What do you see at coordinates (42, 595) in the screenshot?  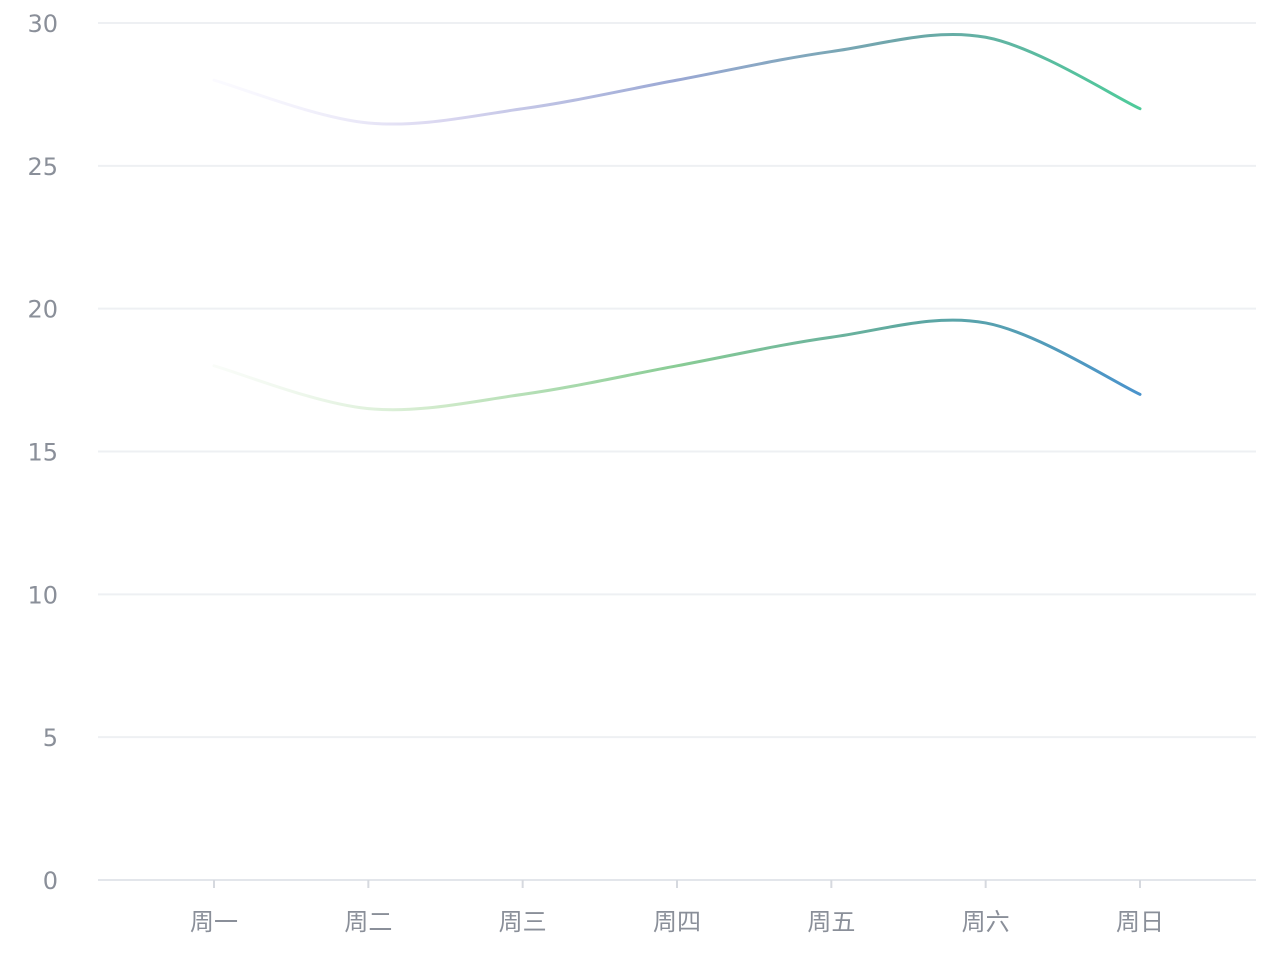 I see `y-tick-label: 10` at bounding box center [42, 595].